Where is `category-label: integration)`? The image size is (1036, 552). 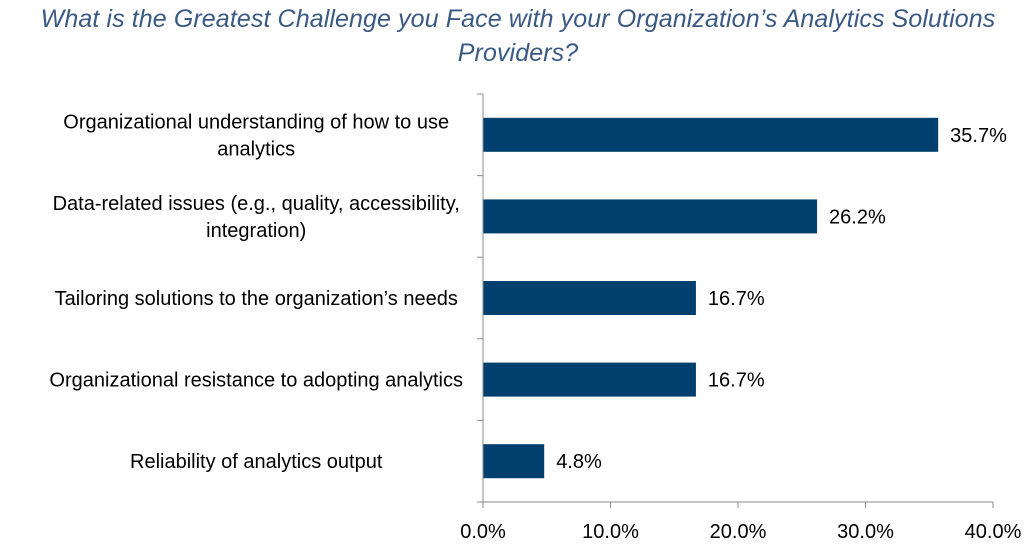 category-label: integration) is located at coordinates (256, 231).